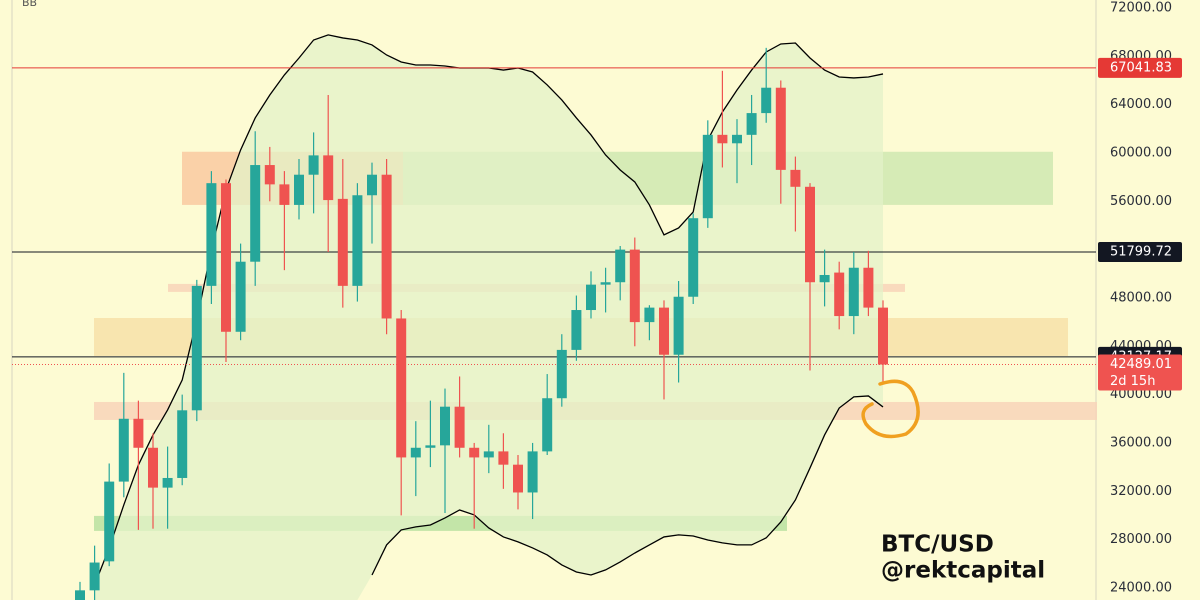  I want to click on y-tick-label: 24000.00, so click(1141, 587).